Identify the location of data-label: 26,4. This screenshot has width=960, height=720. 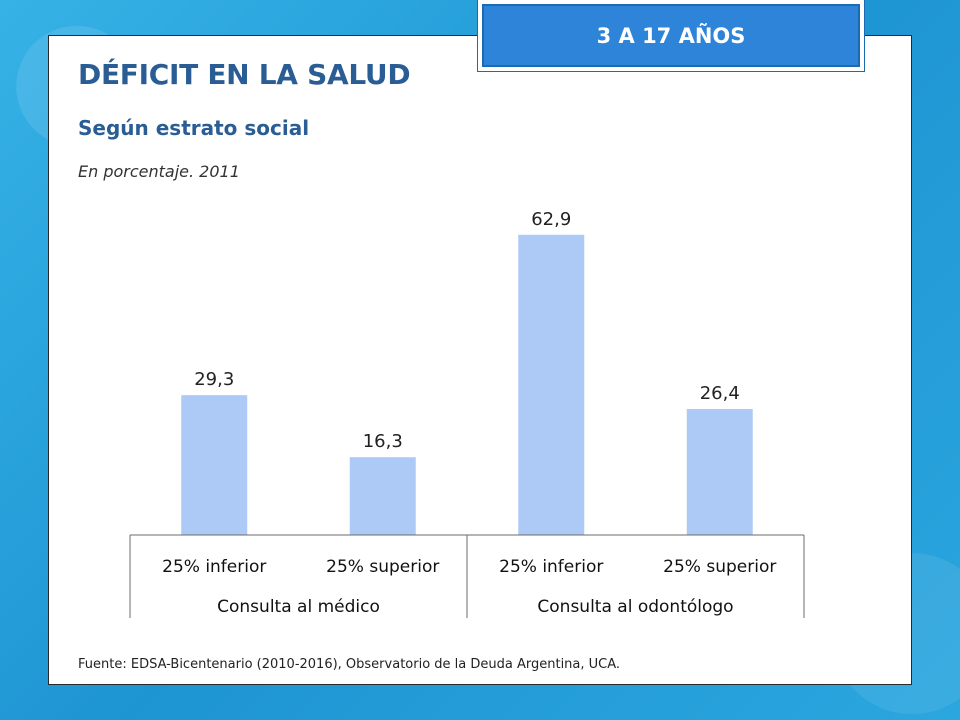
(720, 393).